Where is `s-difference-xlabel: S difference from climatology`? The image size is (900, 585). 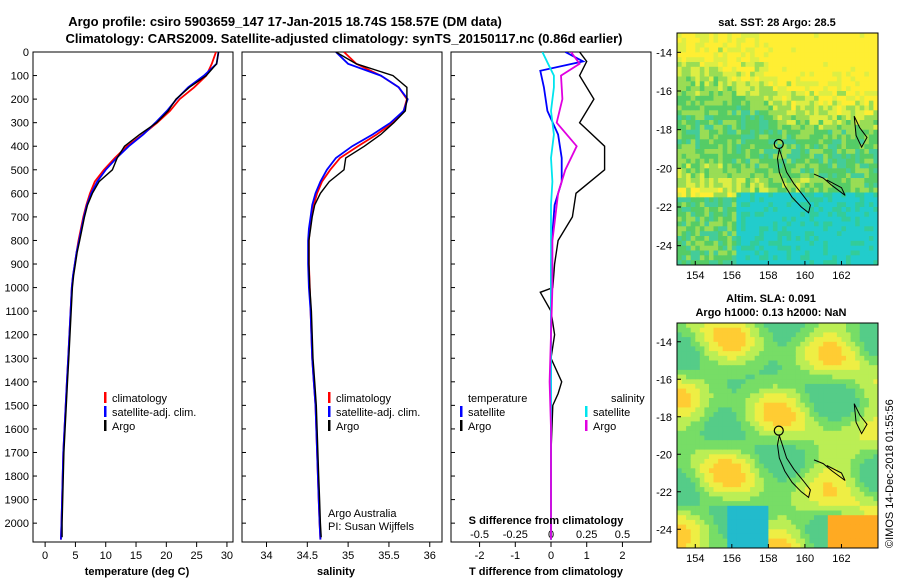
s-difference-xlabel: S difference from climatology is located at coordinates (547, 521).